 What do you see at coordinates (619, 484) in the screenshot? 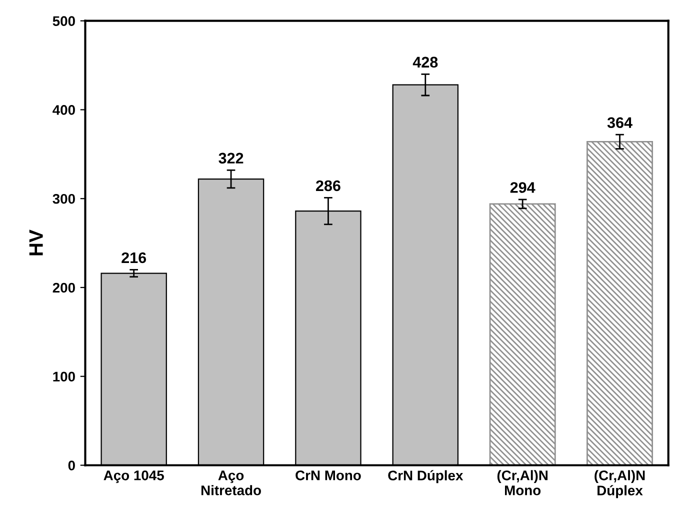
I see `x-tick-label: (Cr,Al)N Dúplex` at bounding box center [619, 484].